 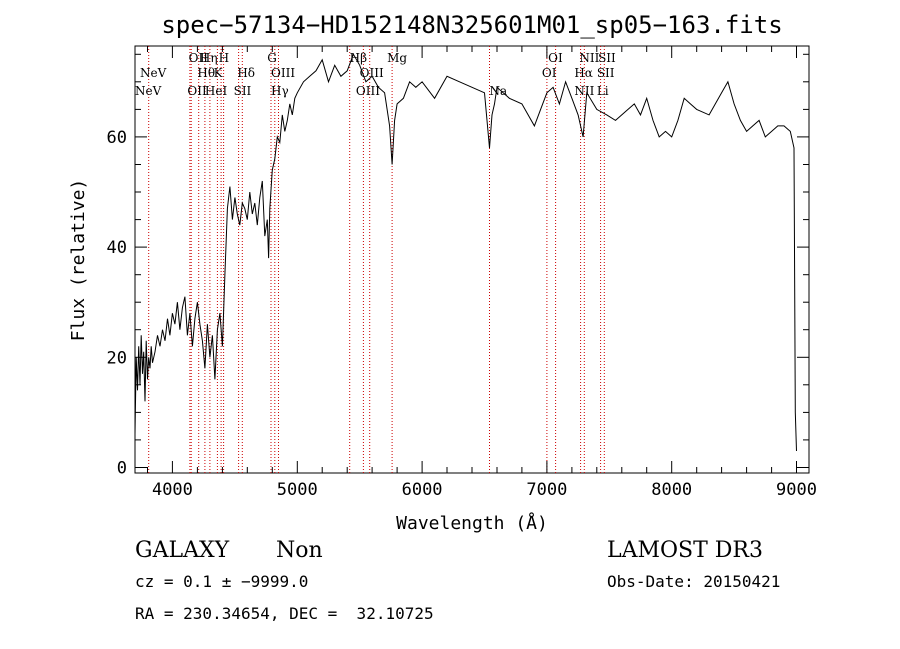 I want to click on y-tick-label: 20, so click(x=117, y=358).